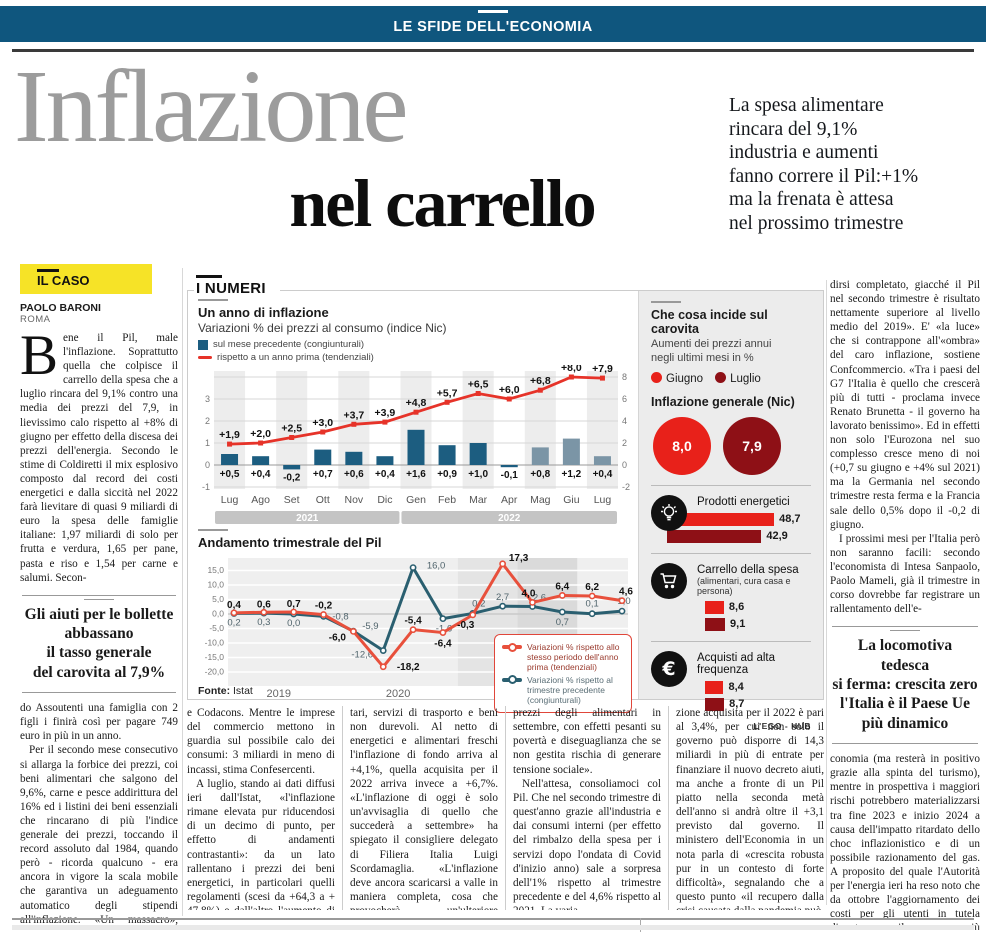 The image size is (986, 932). I want to click on label-text: I NUMERI, so click(231, 288).